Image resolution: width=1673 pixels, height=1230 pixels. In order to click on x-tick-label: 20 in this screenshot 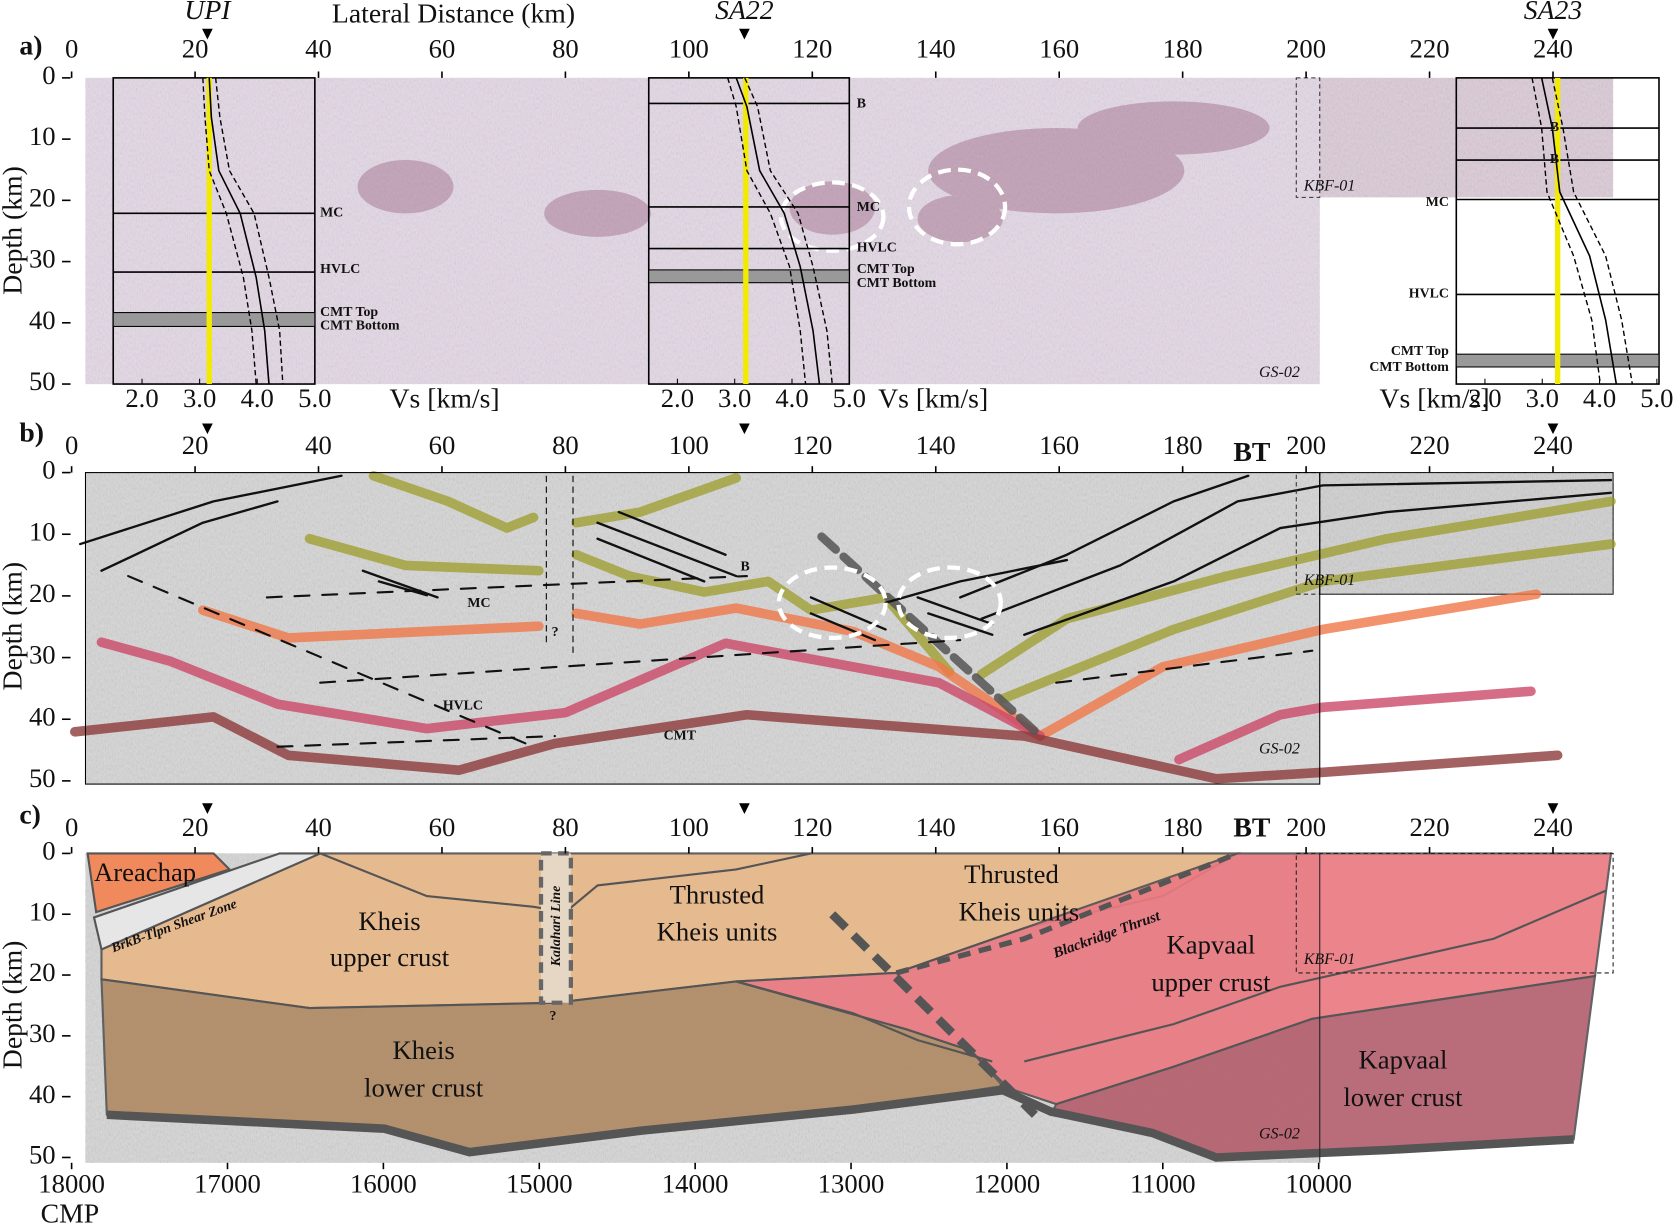, I will do `click(195, 827)`.